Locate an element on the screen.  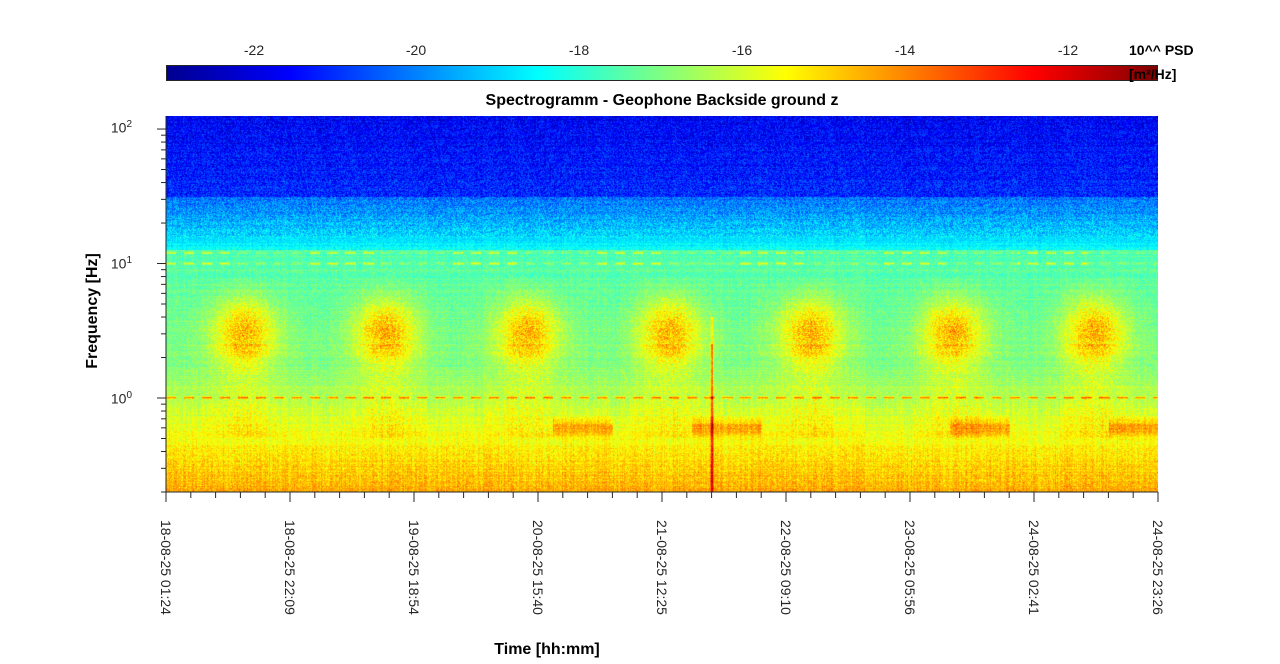
colorbar-unit: [m²/Hz] is located at coordinates (1153, 74).